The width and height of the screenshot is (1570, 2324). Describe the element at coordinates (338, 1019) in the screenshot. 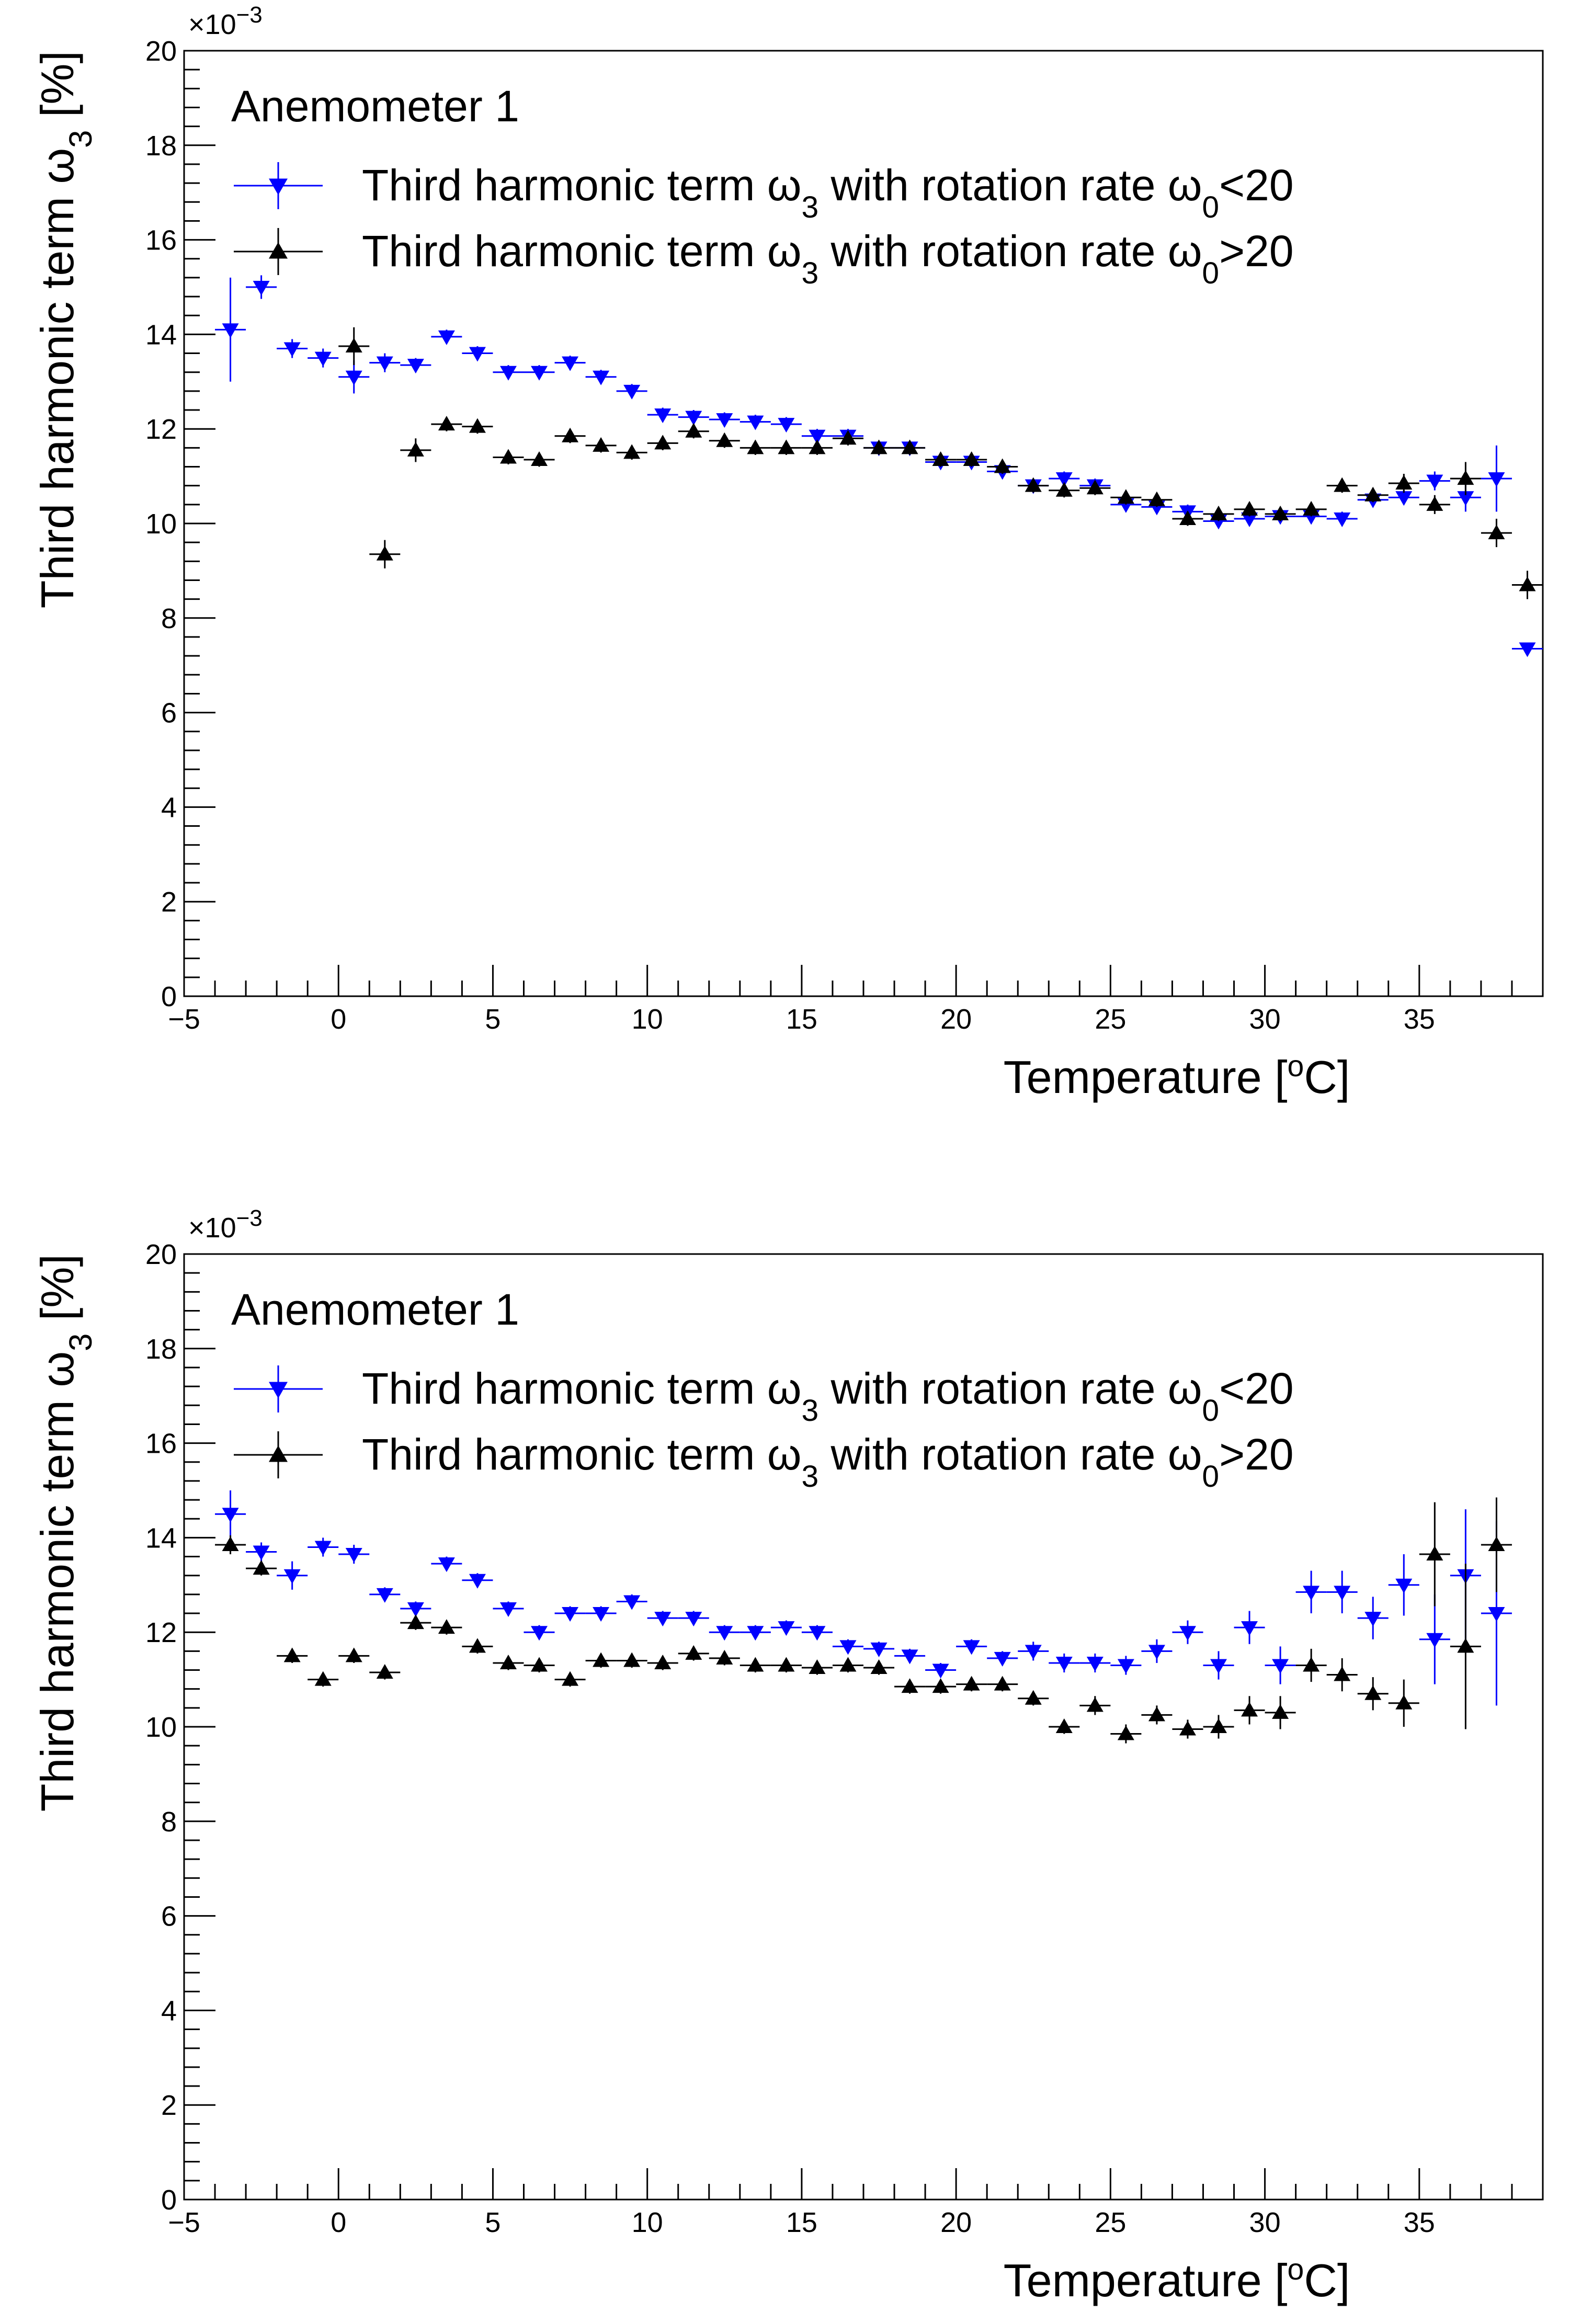

I see `x-tick-label: 0` at that location.